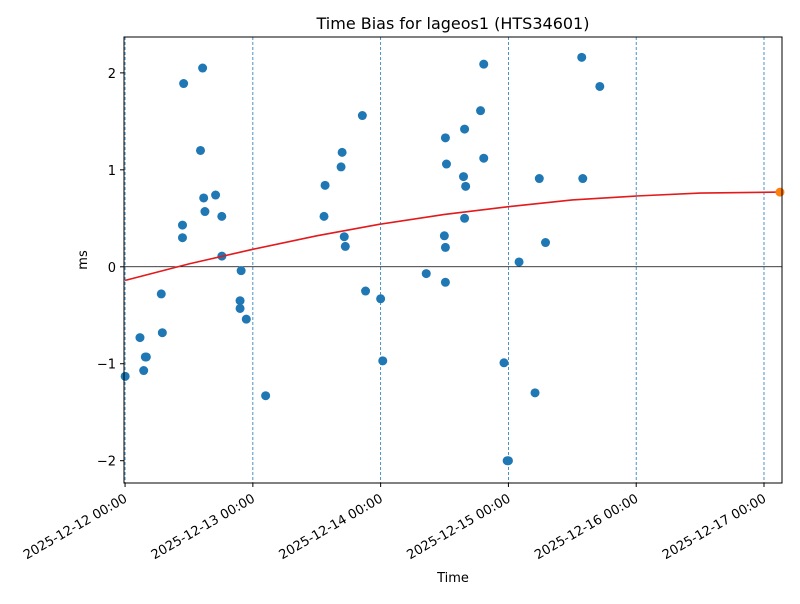 The height and width of the screenshot is (604, 800). Describe the element at coordinates (203, 527) in the screenshot. I see `x-tick-label: 2025-12-13 00:00` at that location.